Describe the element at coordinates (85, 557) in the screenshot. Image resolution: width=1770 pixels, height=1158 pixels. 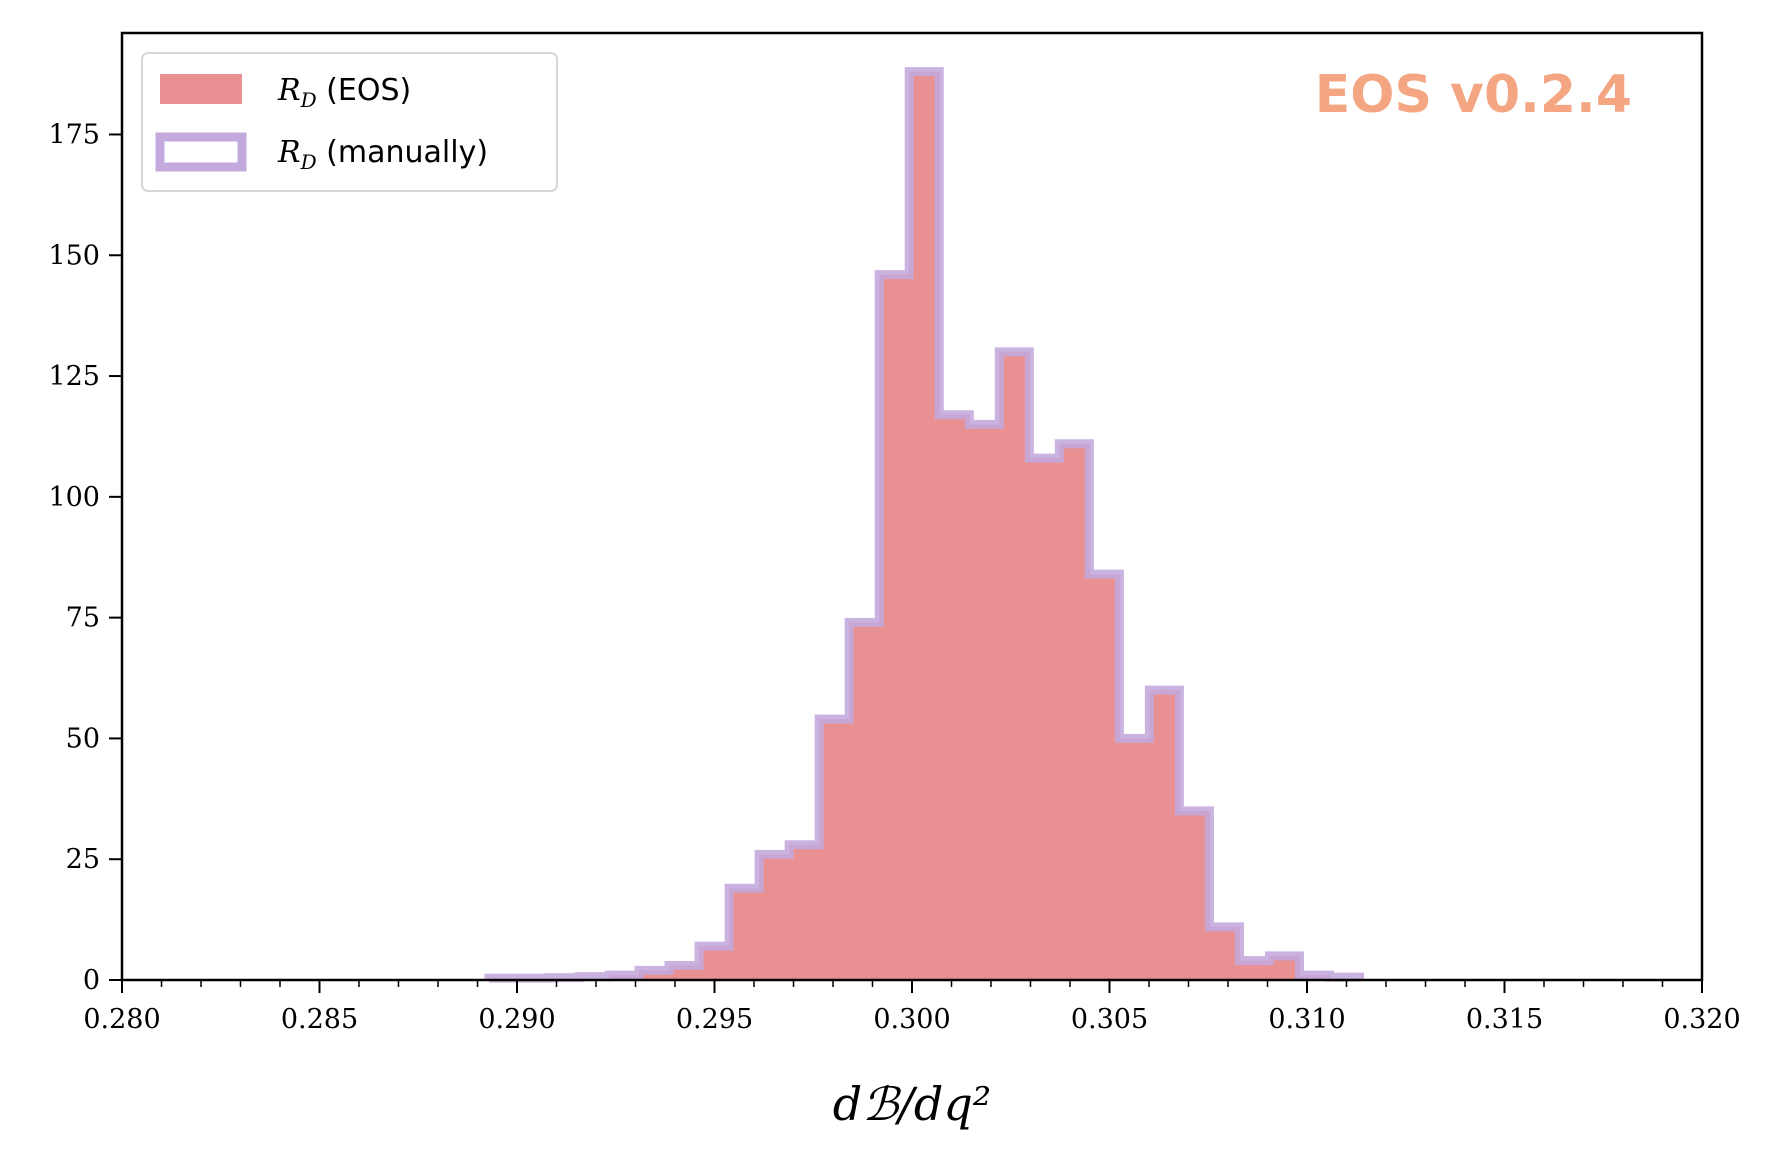
I see `y-axis: 0 25 50 75 100 125 150 175` at that location.